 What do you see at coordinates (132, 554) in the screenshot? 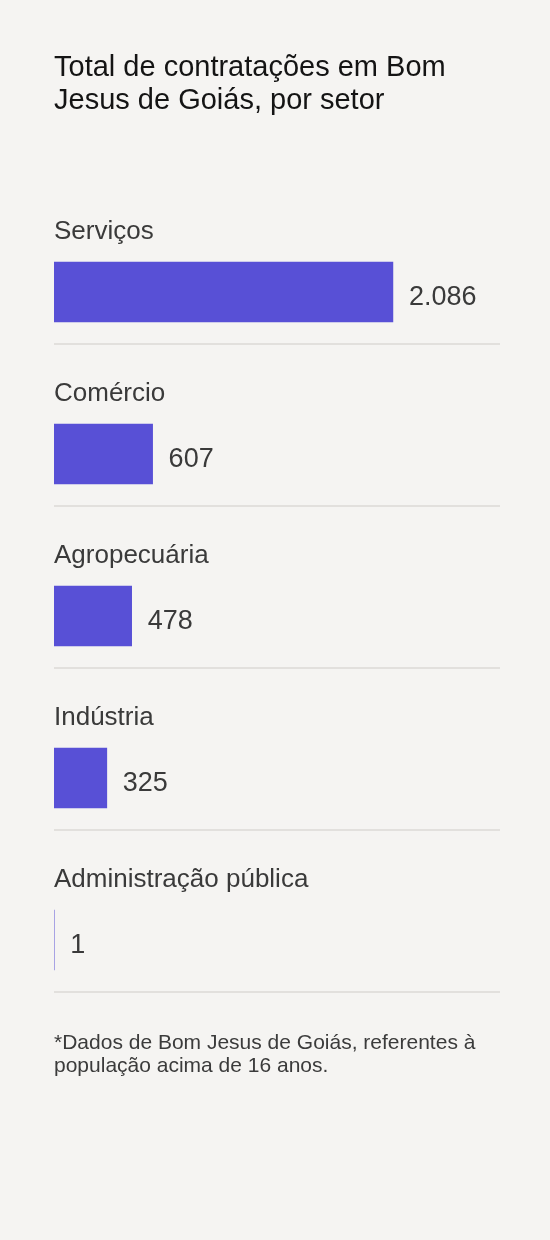
I see `y-tick-label: Agropecuária` at bounding box center [132, 554].